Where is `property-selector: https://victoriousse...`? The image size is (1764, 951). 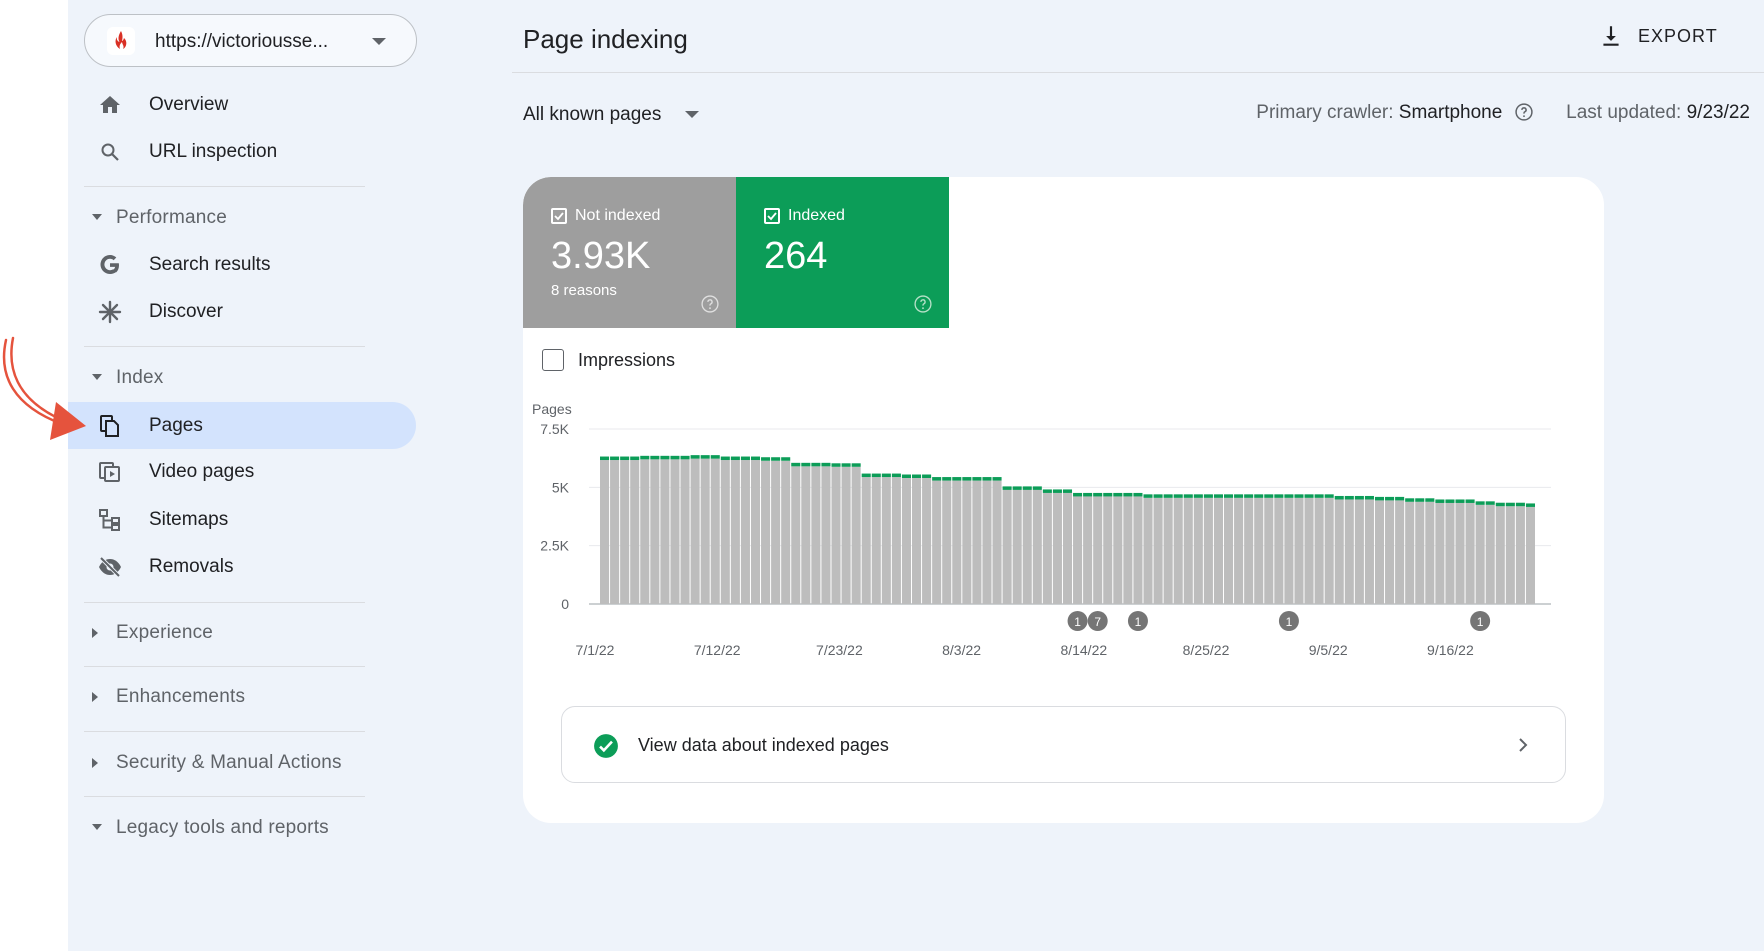
property-selector: https://victoriousse... is located at coordinates (250, 40).